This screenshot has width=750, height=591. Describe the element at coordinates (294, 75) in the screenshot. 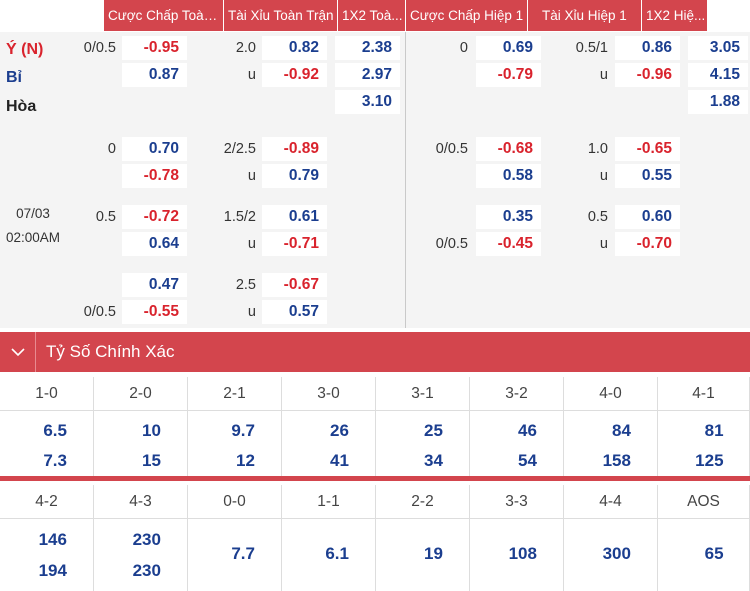

I see `ft-ou-under-odds: -0.92` at that location.